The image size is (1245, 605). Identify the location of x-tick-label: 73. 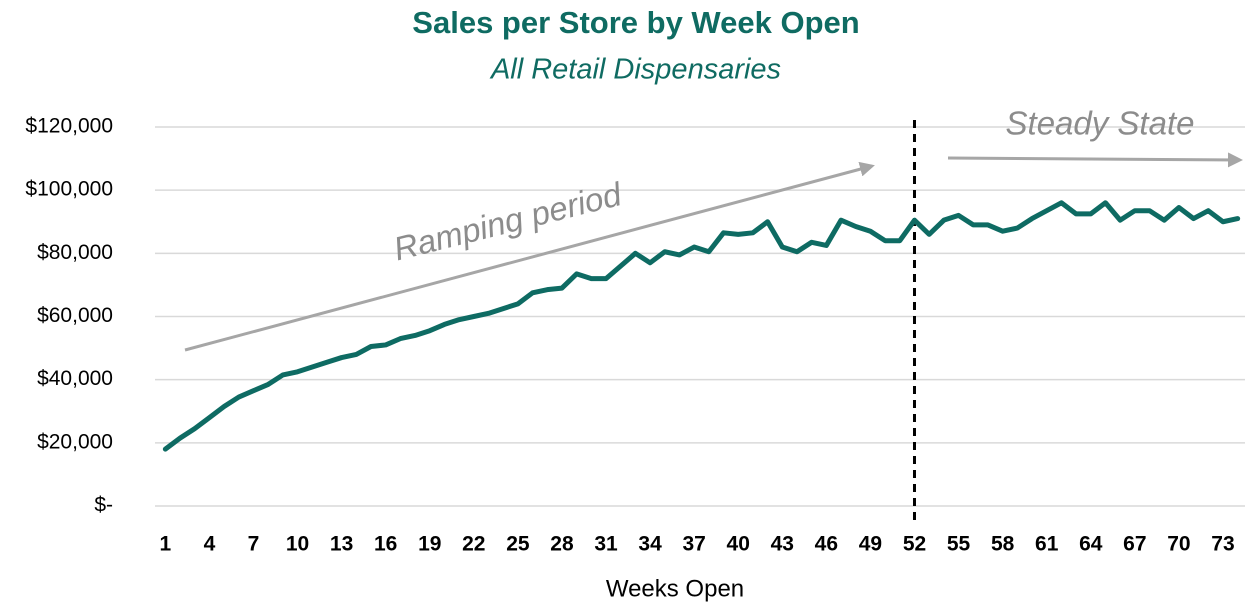
(1222, 544).